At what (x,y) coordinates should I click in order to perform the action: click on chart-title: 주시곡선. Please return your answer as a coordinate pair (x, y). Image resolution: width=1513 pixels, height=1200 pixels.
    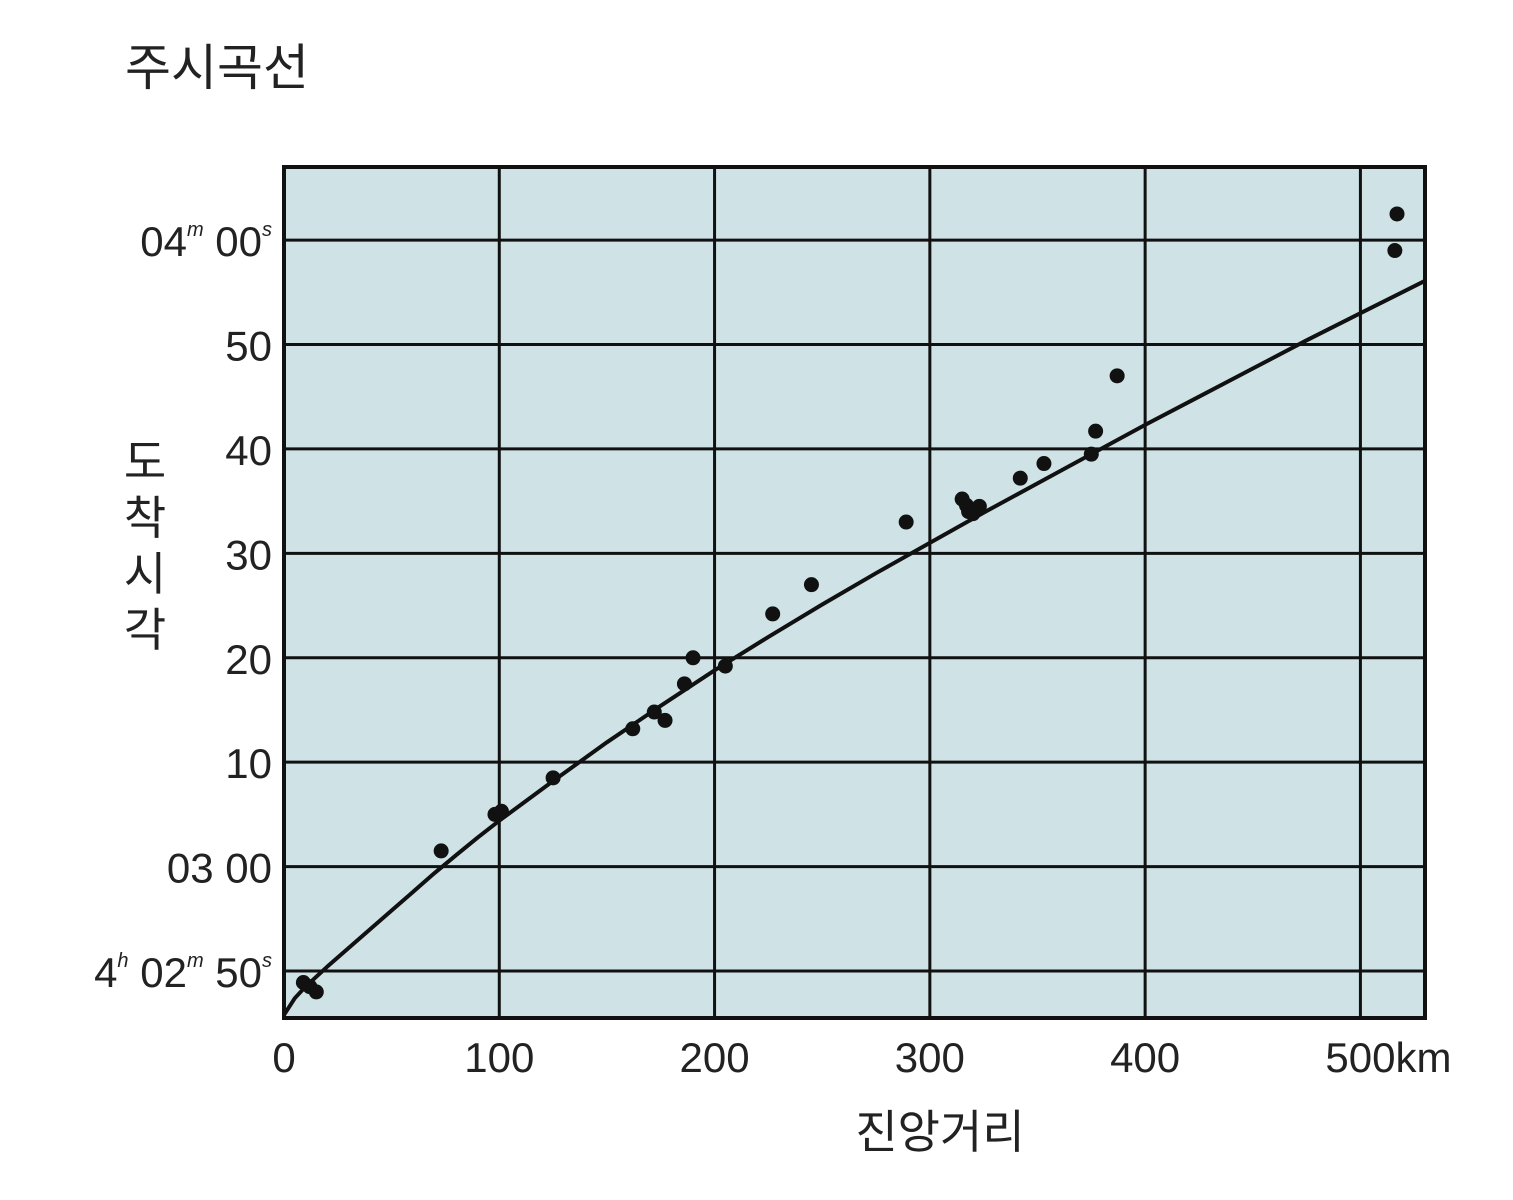
    Looking at the image, I should click on (217, 68).